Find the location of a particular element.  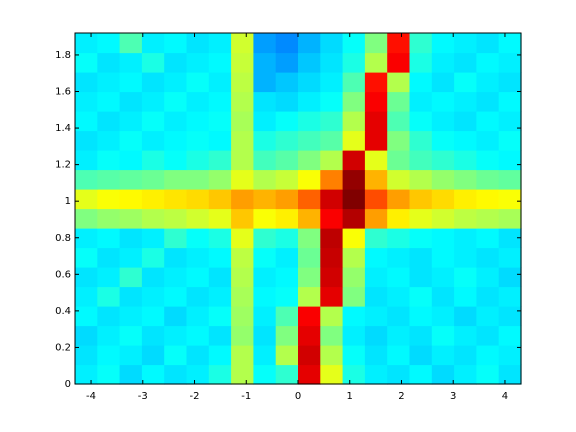

x-tick-label: 2 is located at coordinates (401, 396).